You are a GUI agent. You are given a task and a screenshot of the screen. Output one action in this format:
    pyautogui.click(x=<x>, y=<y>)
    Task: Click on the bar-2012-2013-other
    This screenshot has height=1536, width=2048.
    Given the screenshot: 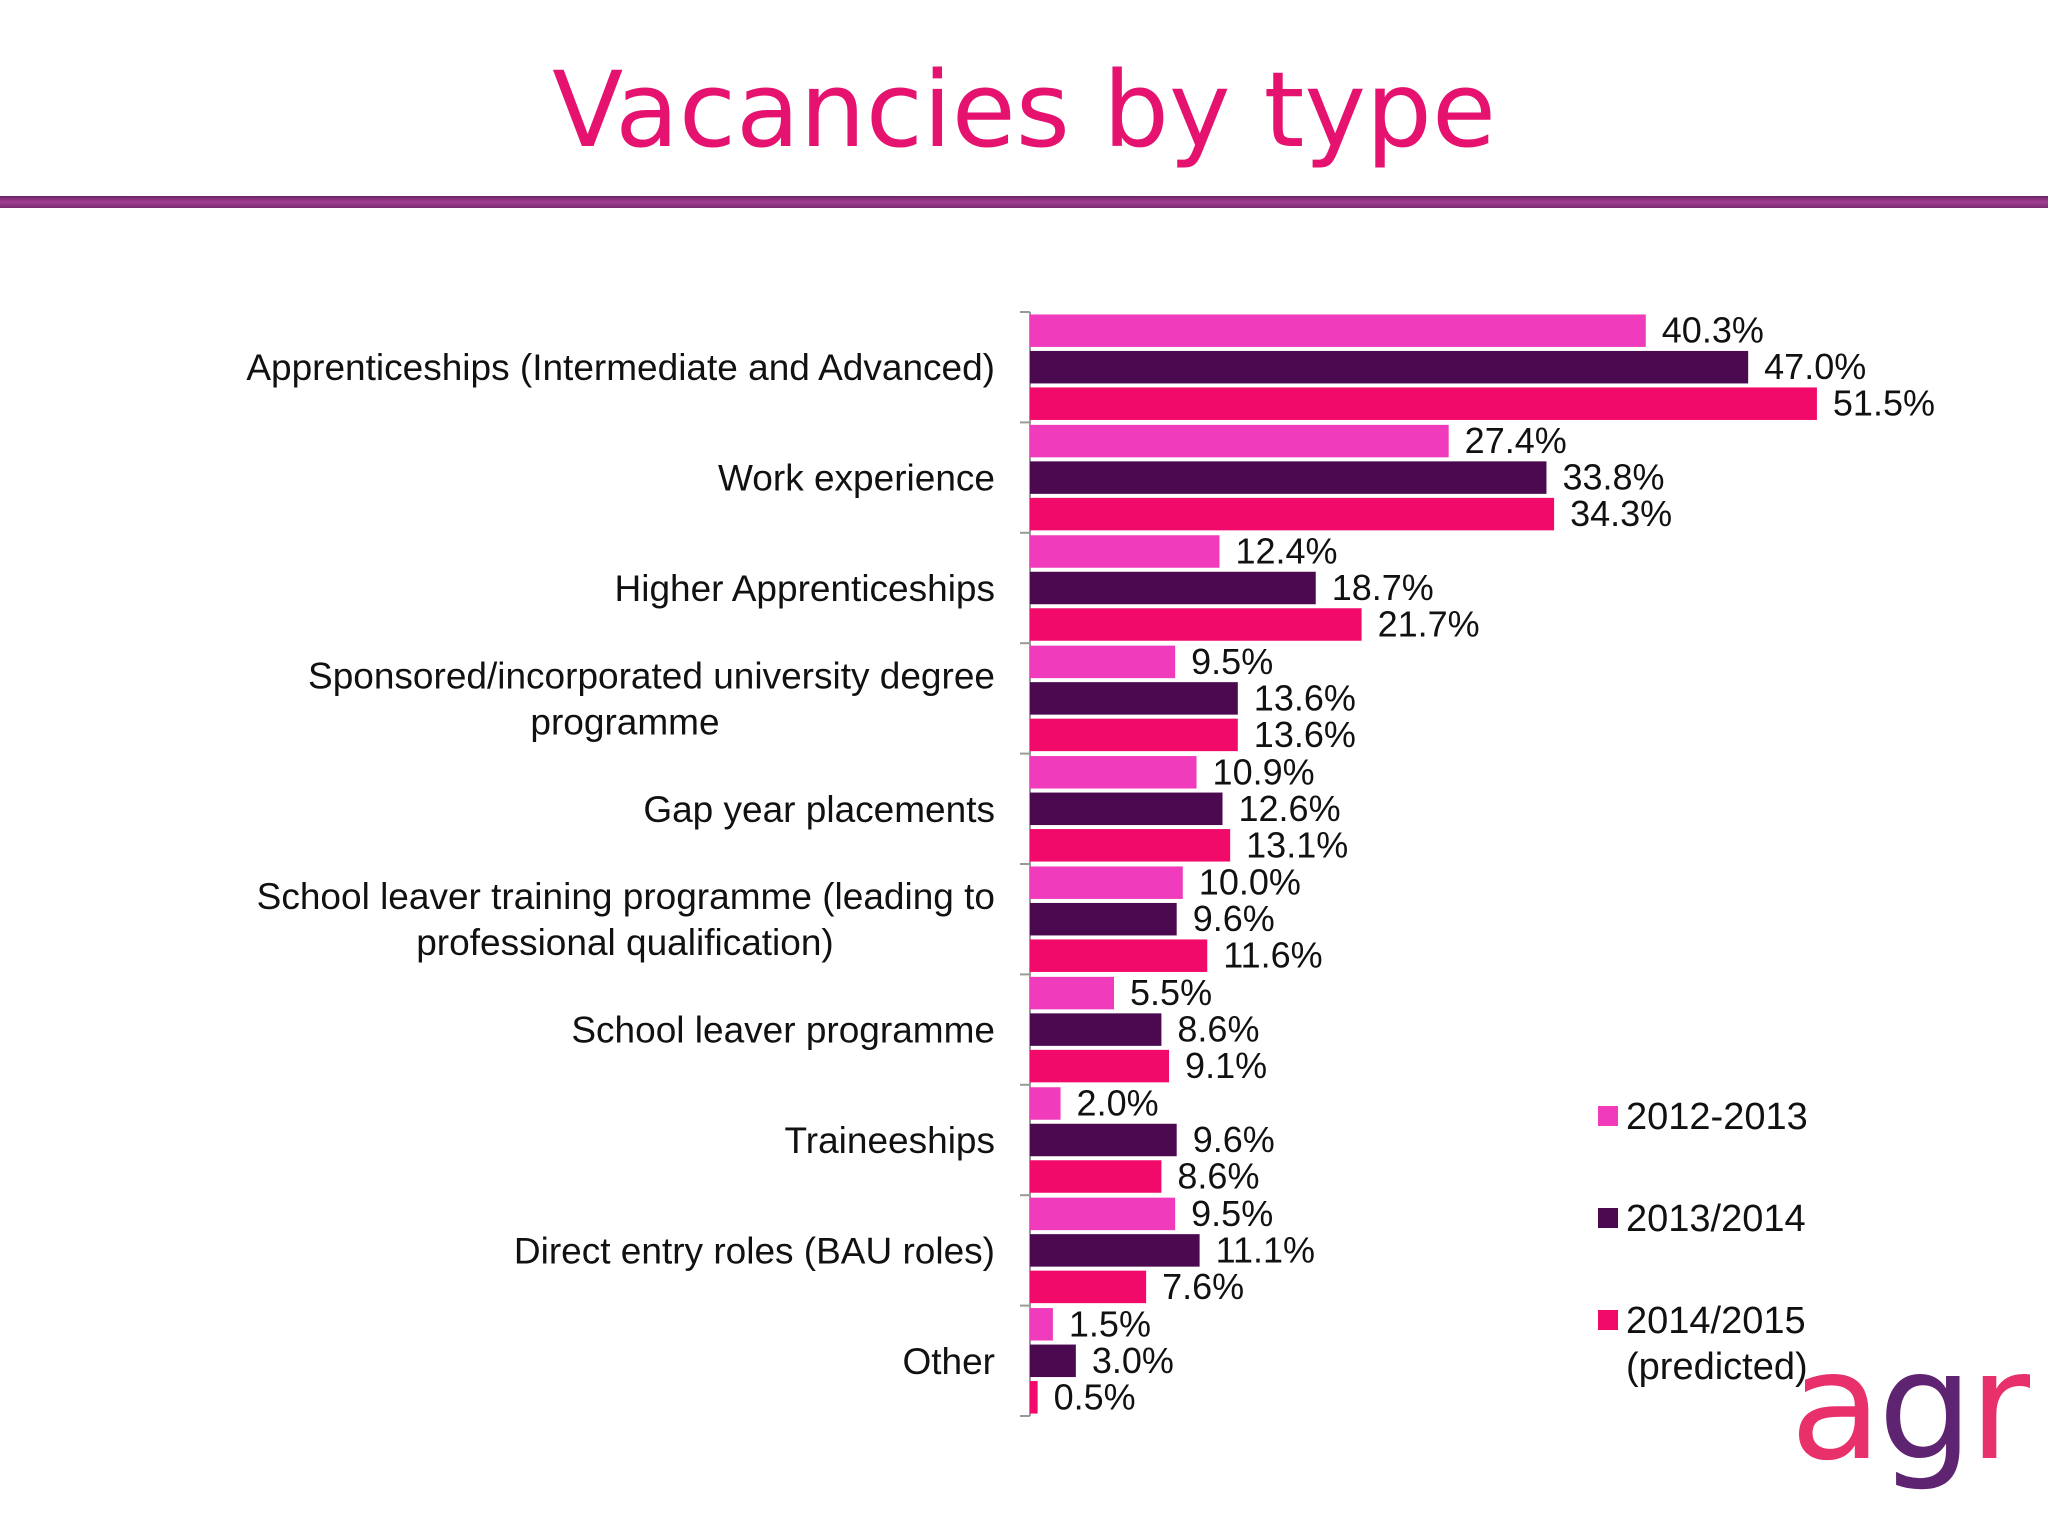 What is the action you would take?
    pyautogui.click(x=1041, y=1324)
    